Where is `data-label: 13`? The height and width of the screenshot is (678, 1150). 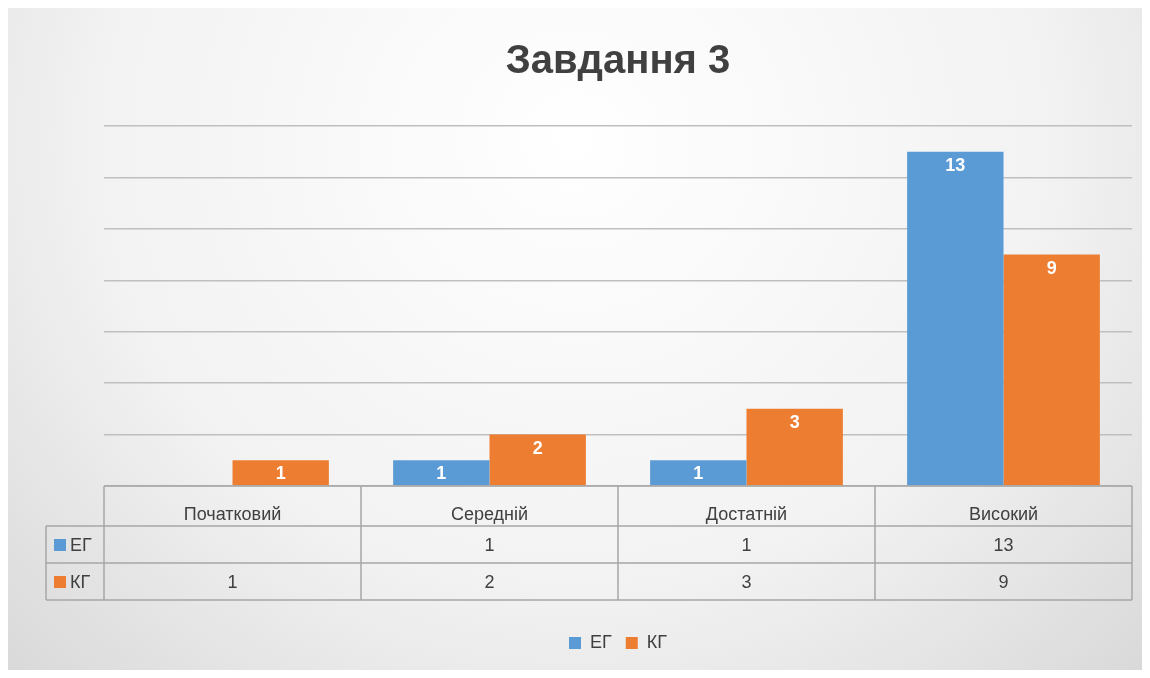 data-label: 13 is located at coordinates (955, 164).